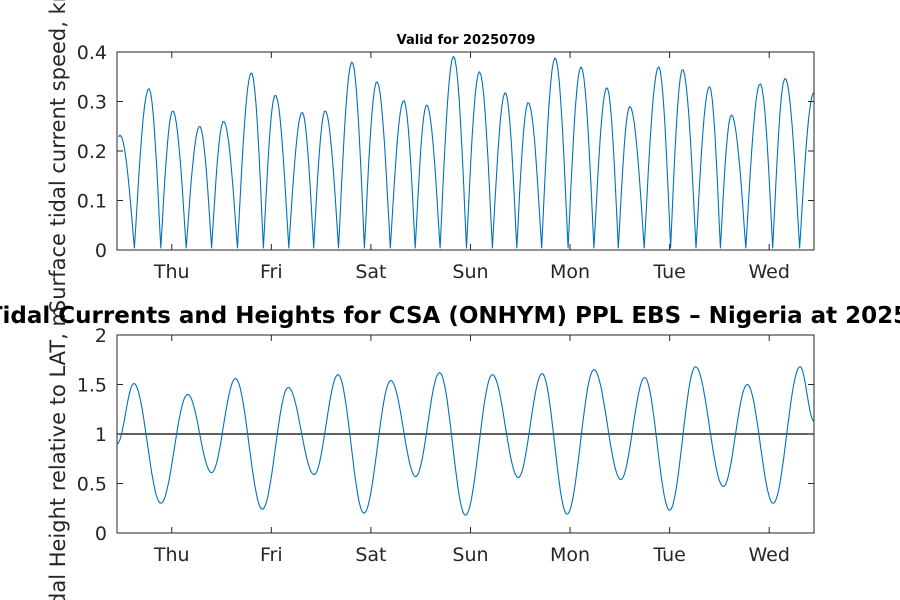 This screenshot has height=600, width=900. I want to click on tidal-height-ytick-label: 0, so click(101, 534).